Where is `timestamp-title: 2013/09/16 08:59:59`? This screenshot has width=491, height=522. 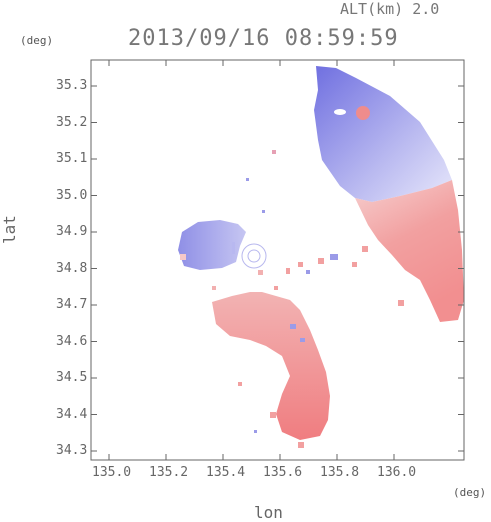
timestamp-title: 2013/09/16 08:59:59 is located at coordinates (263, 38).